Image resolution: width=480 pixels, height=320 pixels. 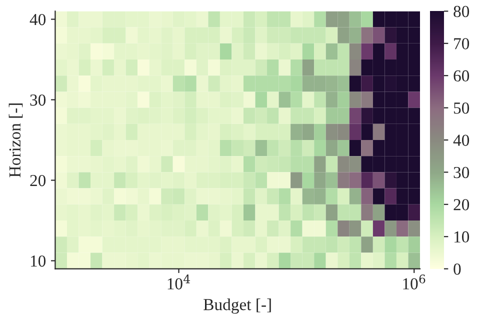 I want to click on y-axis-title: Horizon [-], so click(x=15, y=141).